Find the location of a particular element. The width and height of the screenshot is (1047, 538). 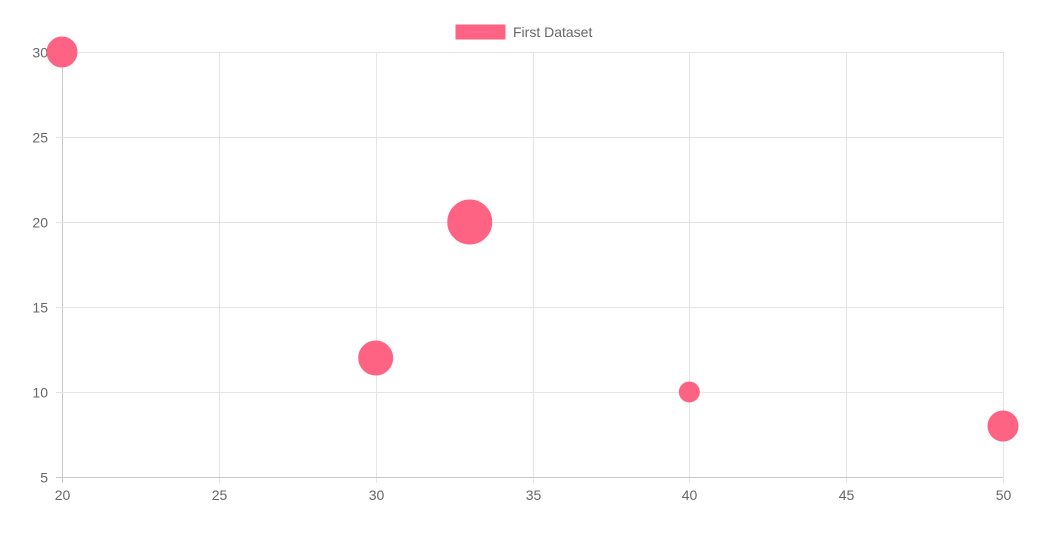

y-tick-label: 20 is located at coordinates (40, 223).